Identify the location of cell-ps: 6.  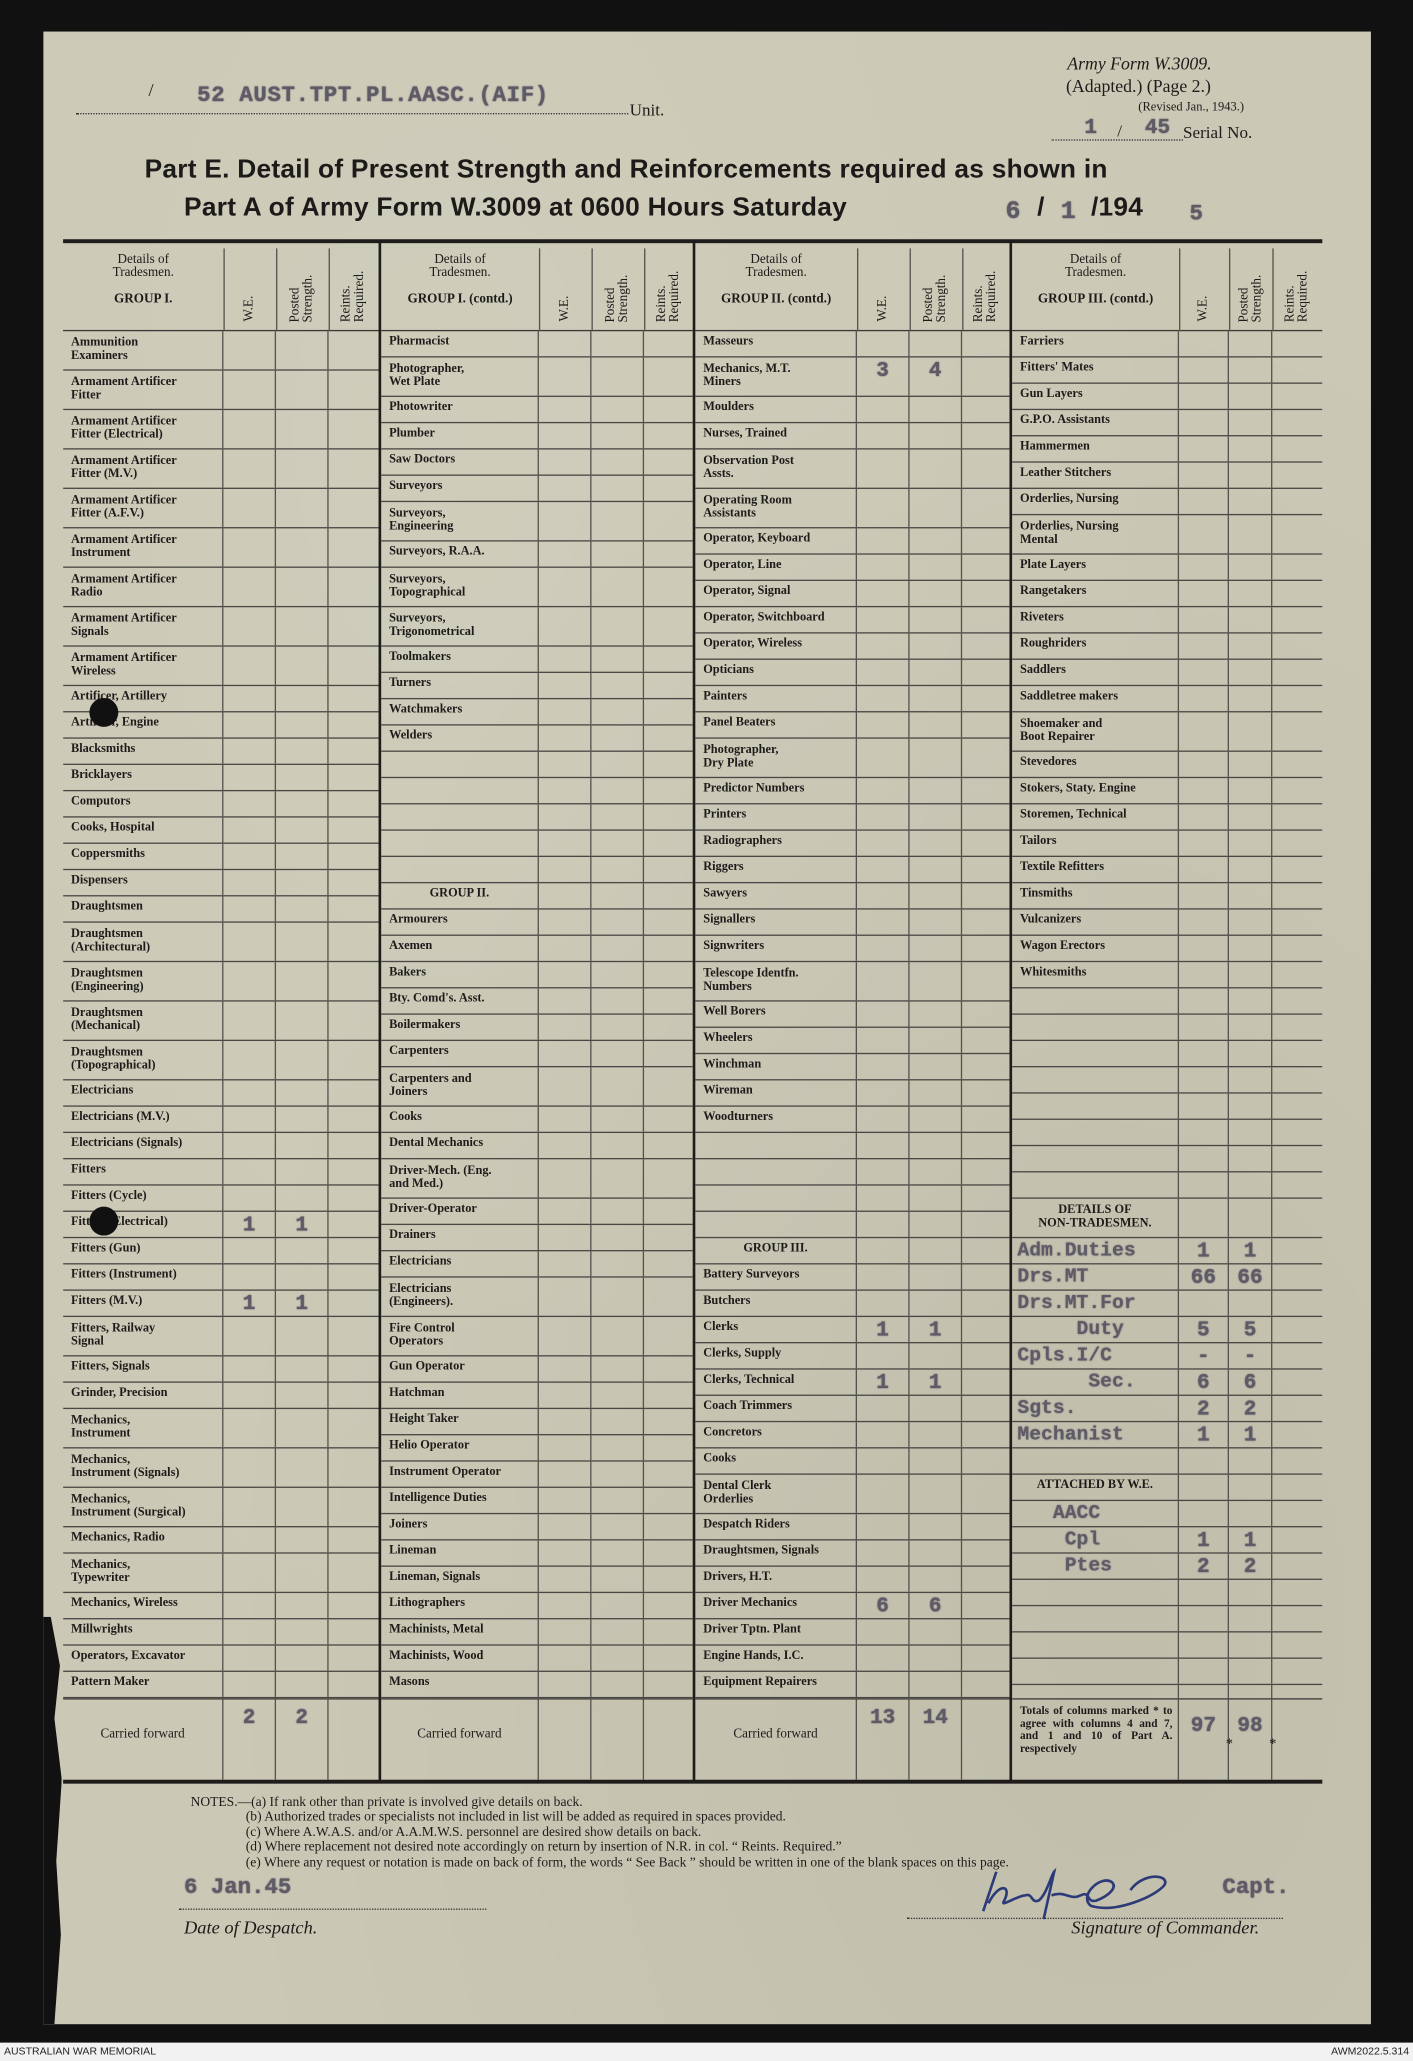
(1251, 1382).